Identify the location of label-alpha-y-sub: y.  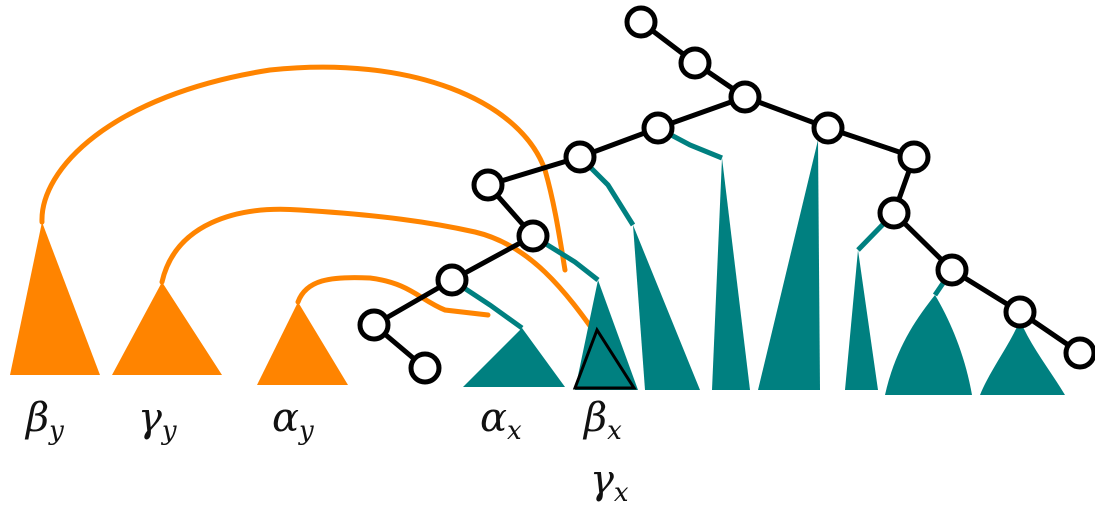
(306, 431).